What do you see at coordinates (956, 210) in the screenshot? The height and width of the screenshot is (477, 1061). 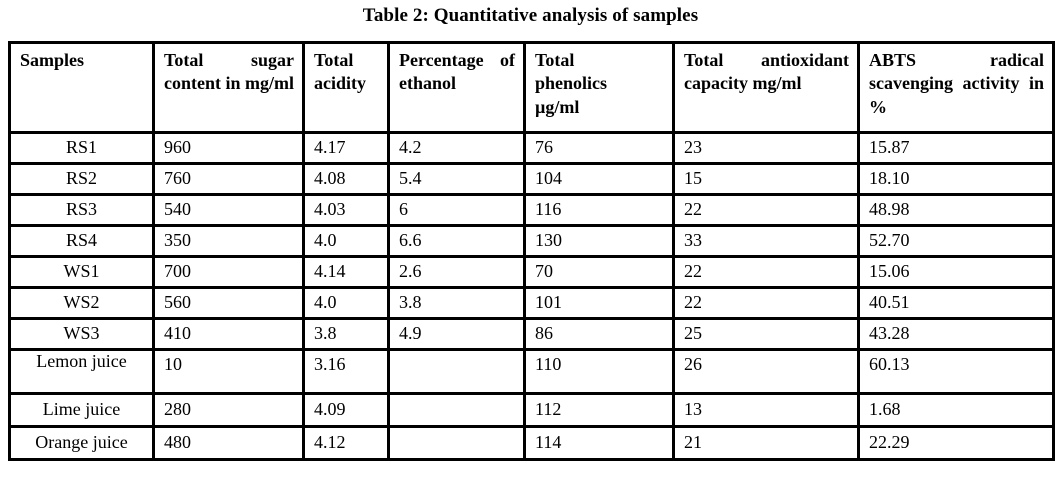 I see `value-cell: 48.98` at bounding box center [956, 210].